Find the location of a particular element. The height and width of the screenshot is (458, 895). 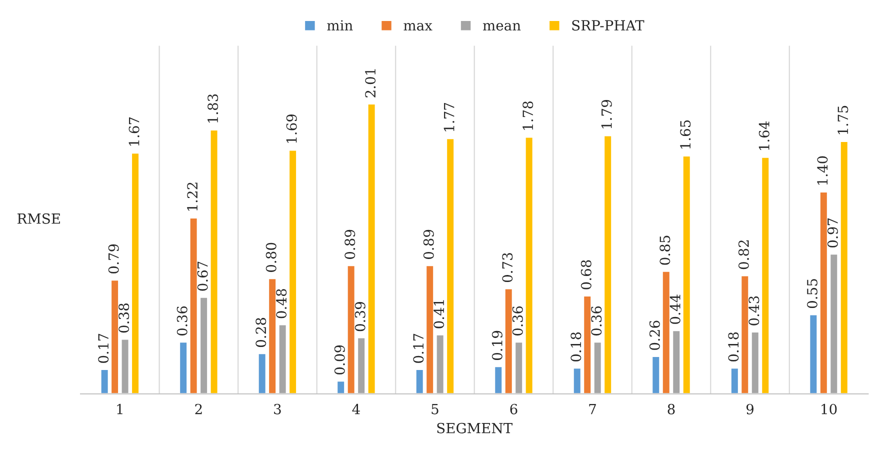

legend-label: SRP-PHAT is located at coordinates (608, 25).